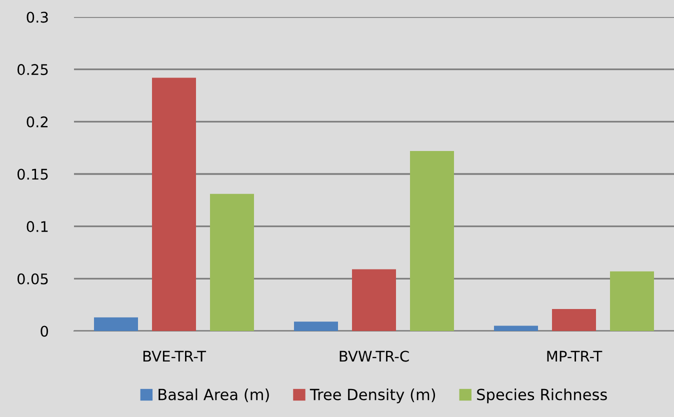  I want to click on legend-label: Tree Density (m), so click(373, 396).